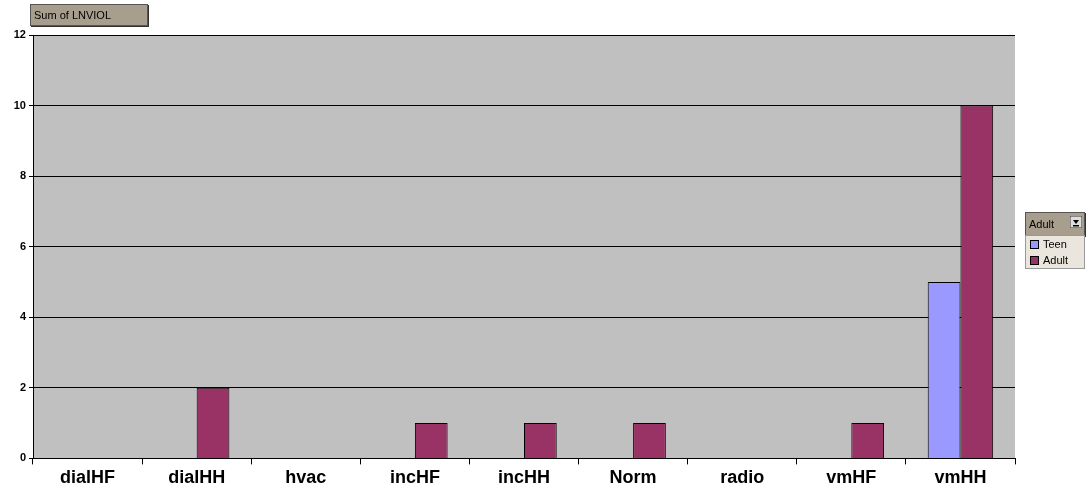  Describe the element at coordinates (851, 477) in the screenshot. I see `x-tick-label: vmHF` at that location.